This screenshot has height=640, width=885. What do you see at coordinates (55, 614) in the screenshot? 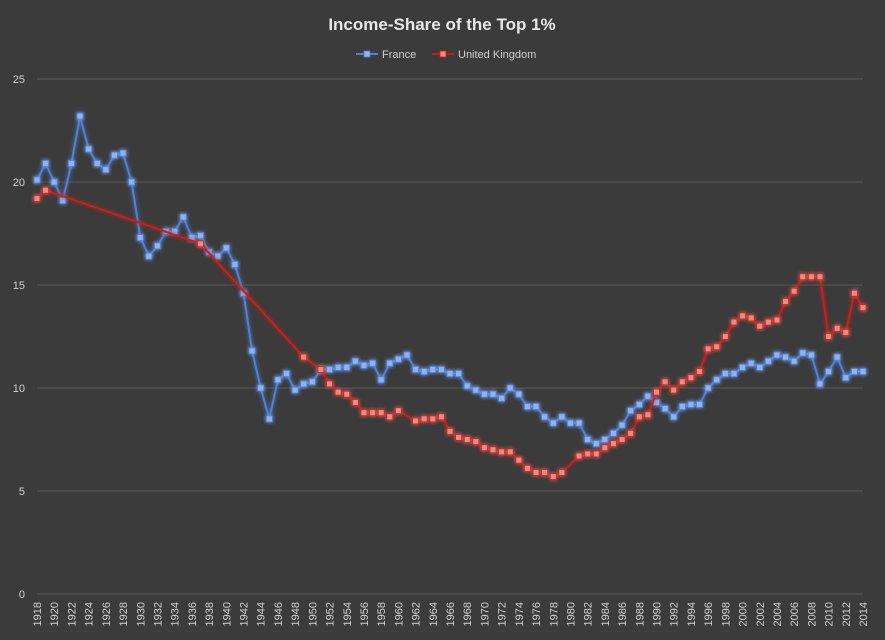
I see `x-tick-label: 1920` at bounding box center [55, 614].